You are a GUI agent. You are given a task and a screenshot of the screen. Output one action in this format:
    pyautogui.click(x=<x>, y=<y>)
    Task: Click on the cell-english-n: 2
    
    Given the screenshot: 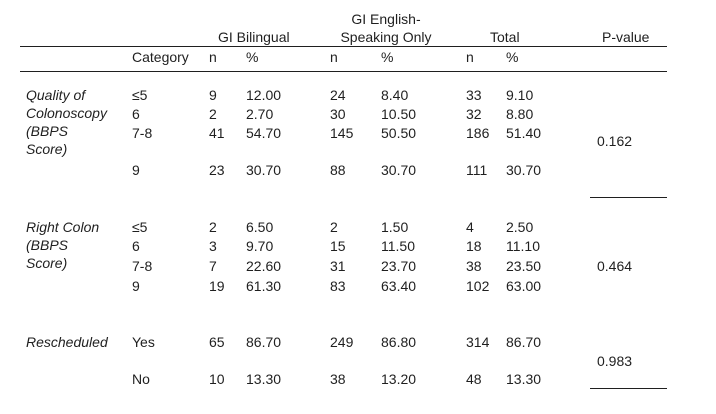 What is the action you would take?
    pyautogui.click(x=334, y=227)
    